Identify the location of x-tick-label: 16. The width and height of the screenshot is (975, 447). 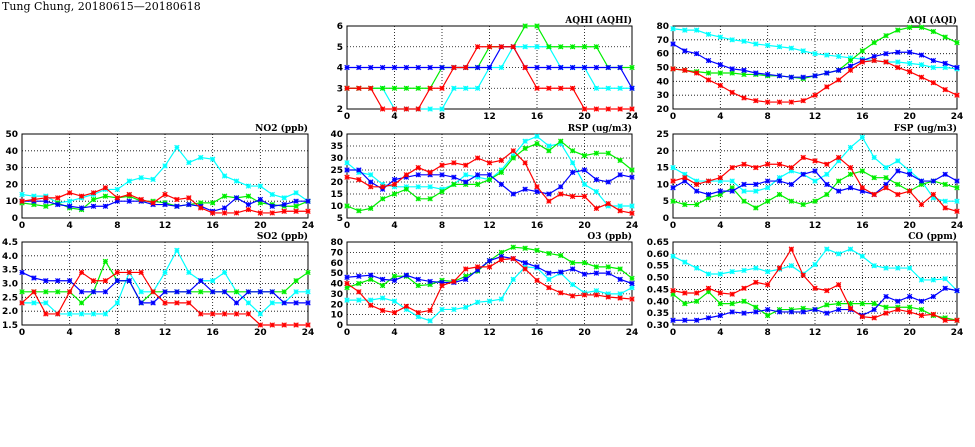
(537, 117).